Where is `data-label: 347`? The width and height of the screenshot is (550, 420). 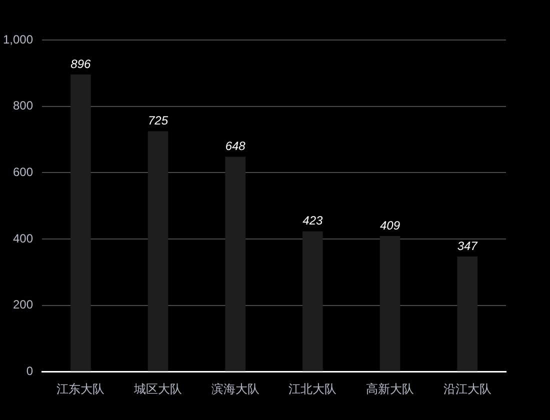 data-label: 347 is located at coordinates (468, 245).